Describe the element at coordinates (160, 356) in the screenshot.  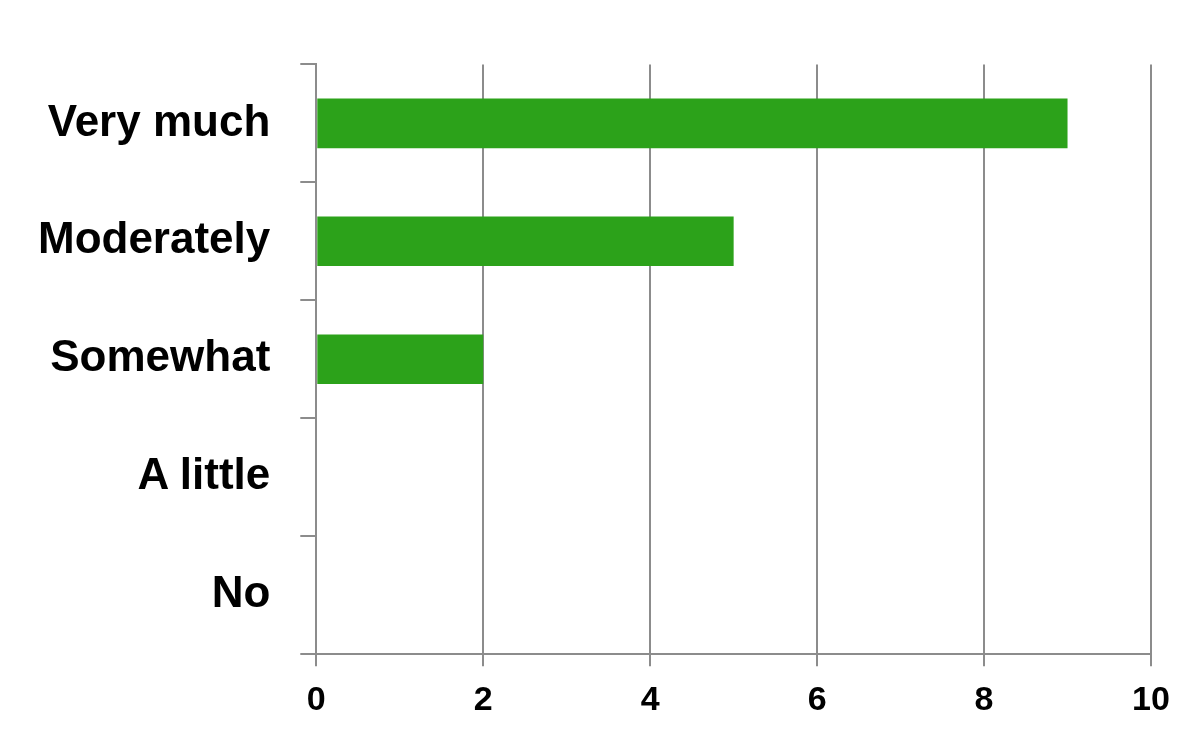
I see `y-tick-label: Somewhat` at that location.